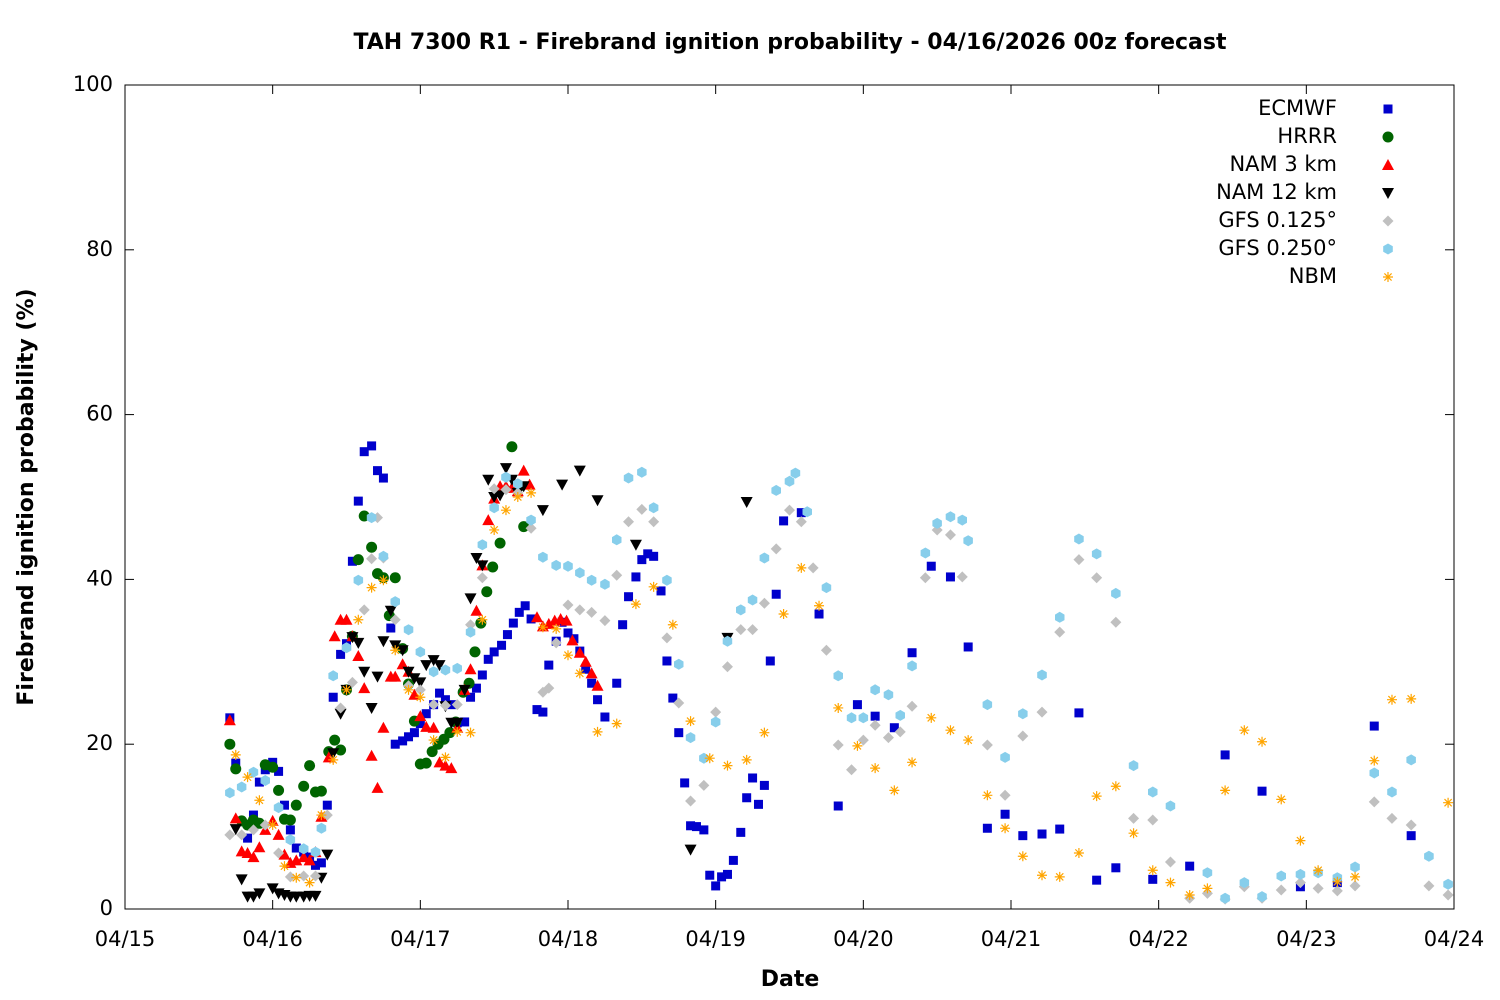 The image size is (1500, 1000). Describe the element at coordinates (420, 939) in the screenshot. I see `x-tick-label: 04/17` at that location.